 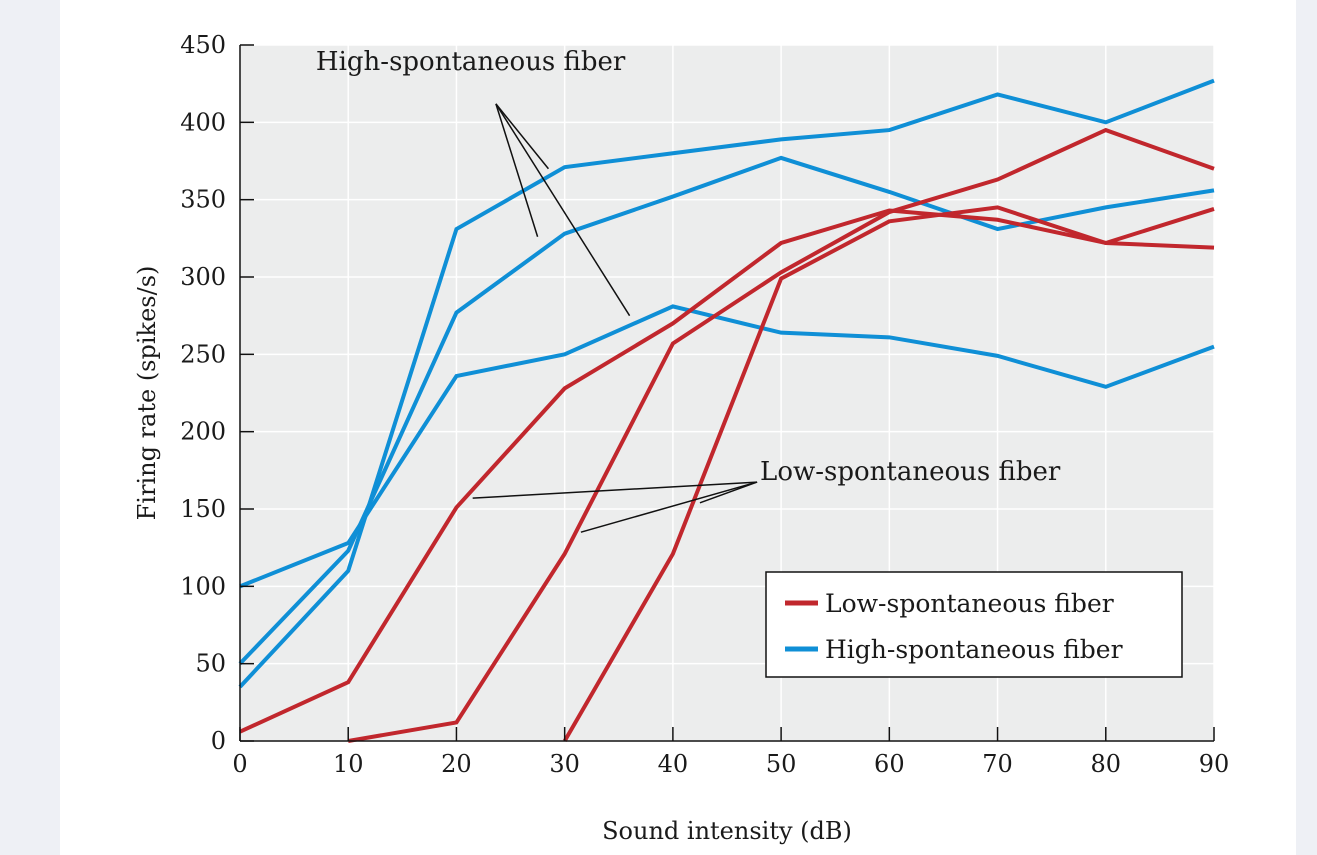 I want to click on x-tick-label: 70, so click(x=997, y=764).